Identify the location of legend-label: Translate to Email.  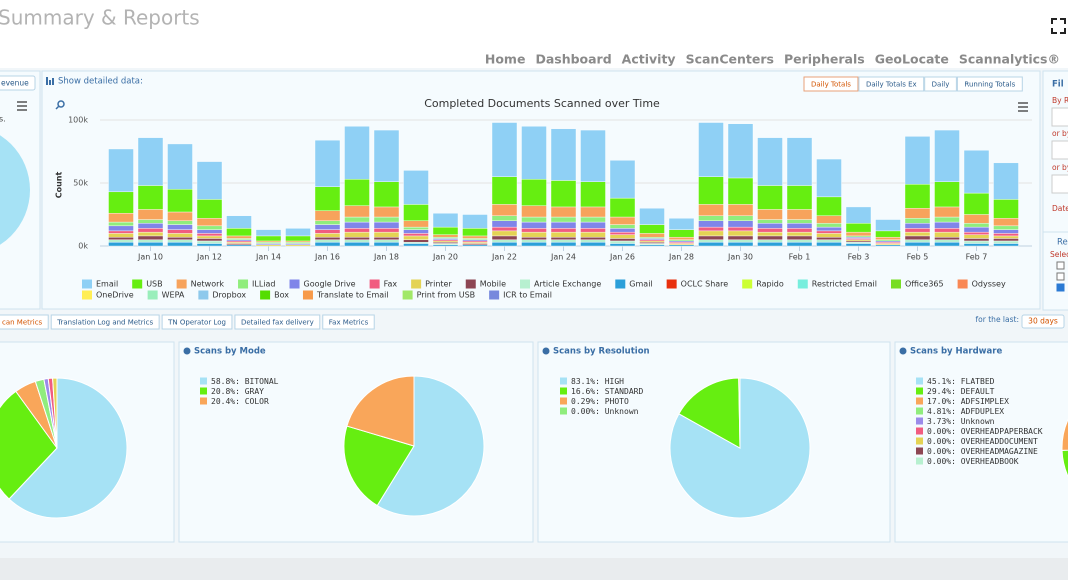
(352, 295).